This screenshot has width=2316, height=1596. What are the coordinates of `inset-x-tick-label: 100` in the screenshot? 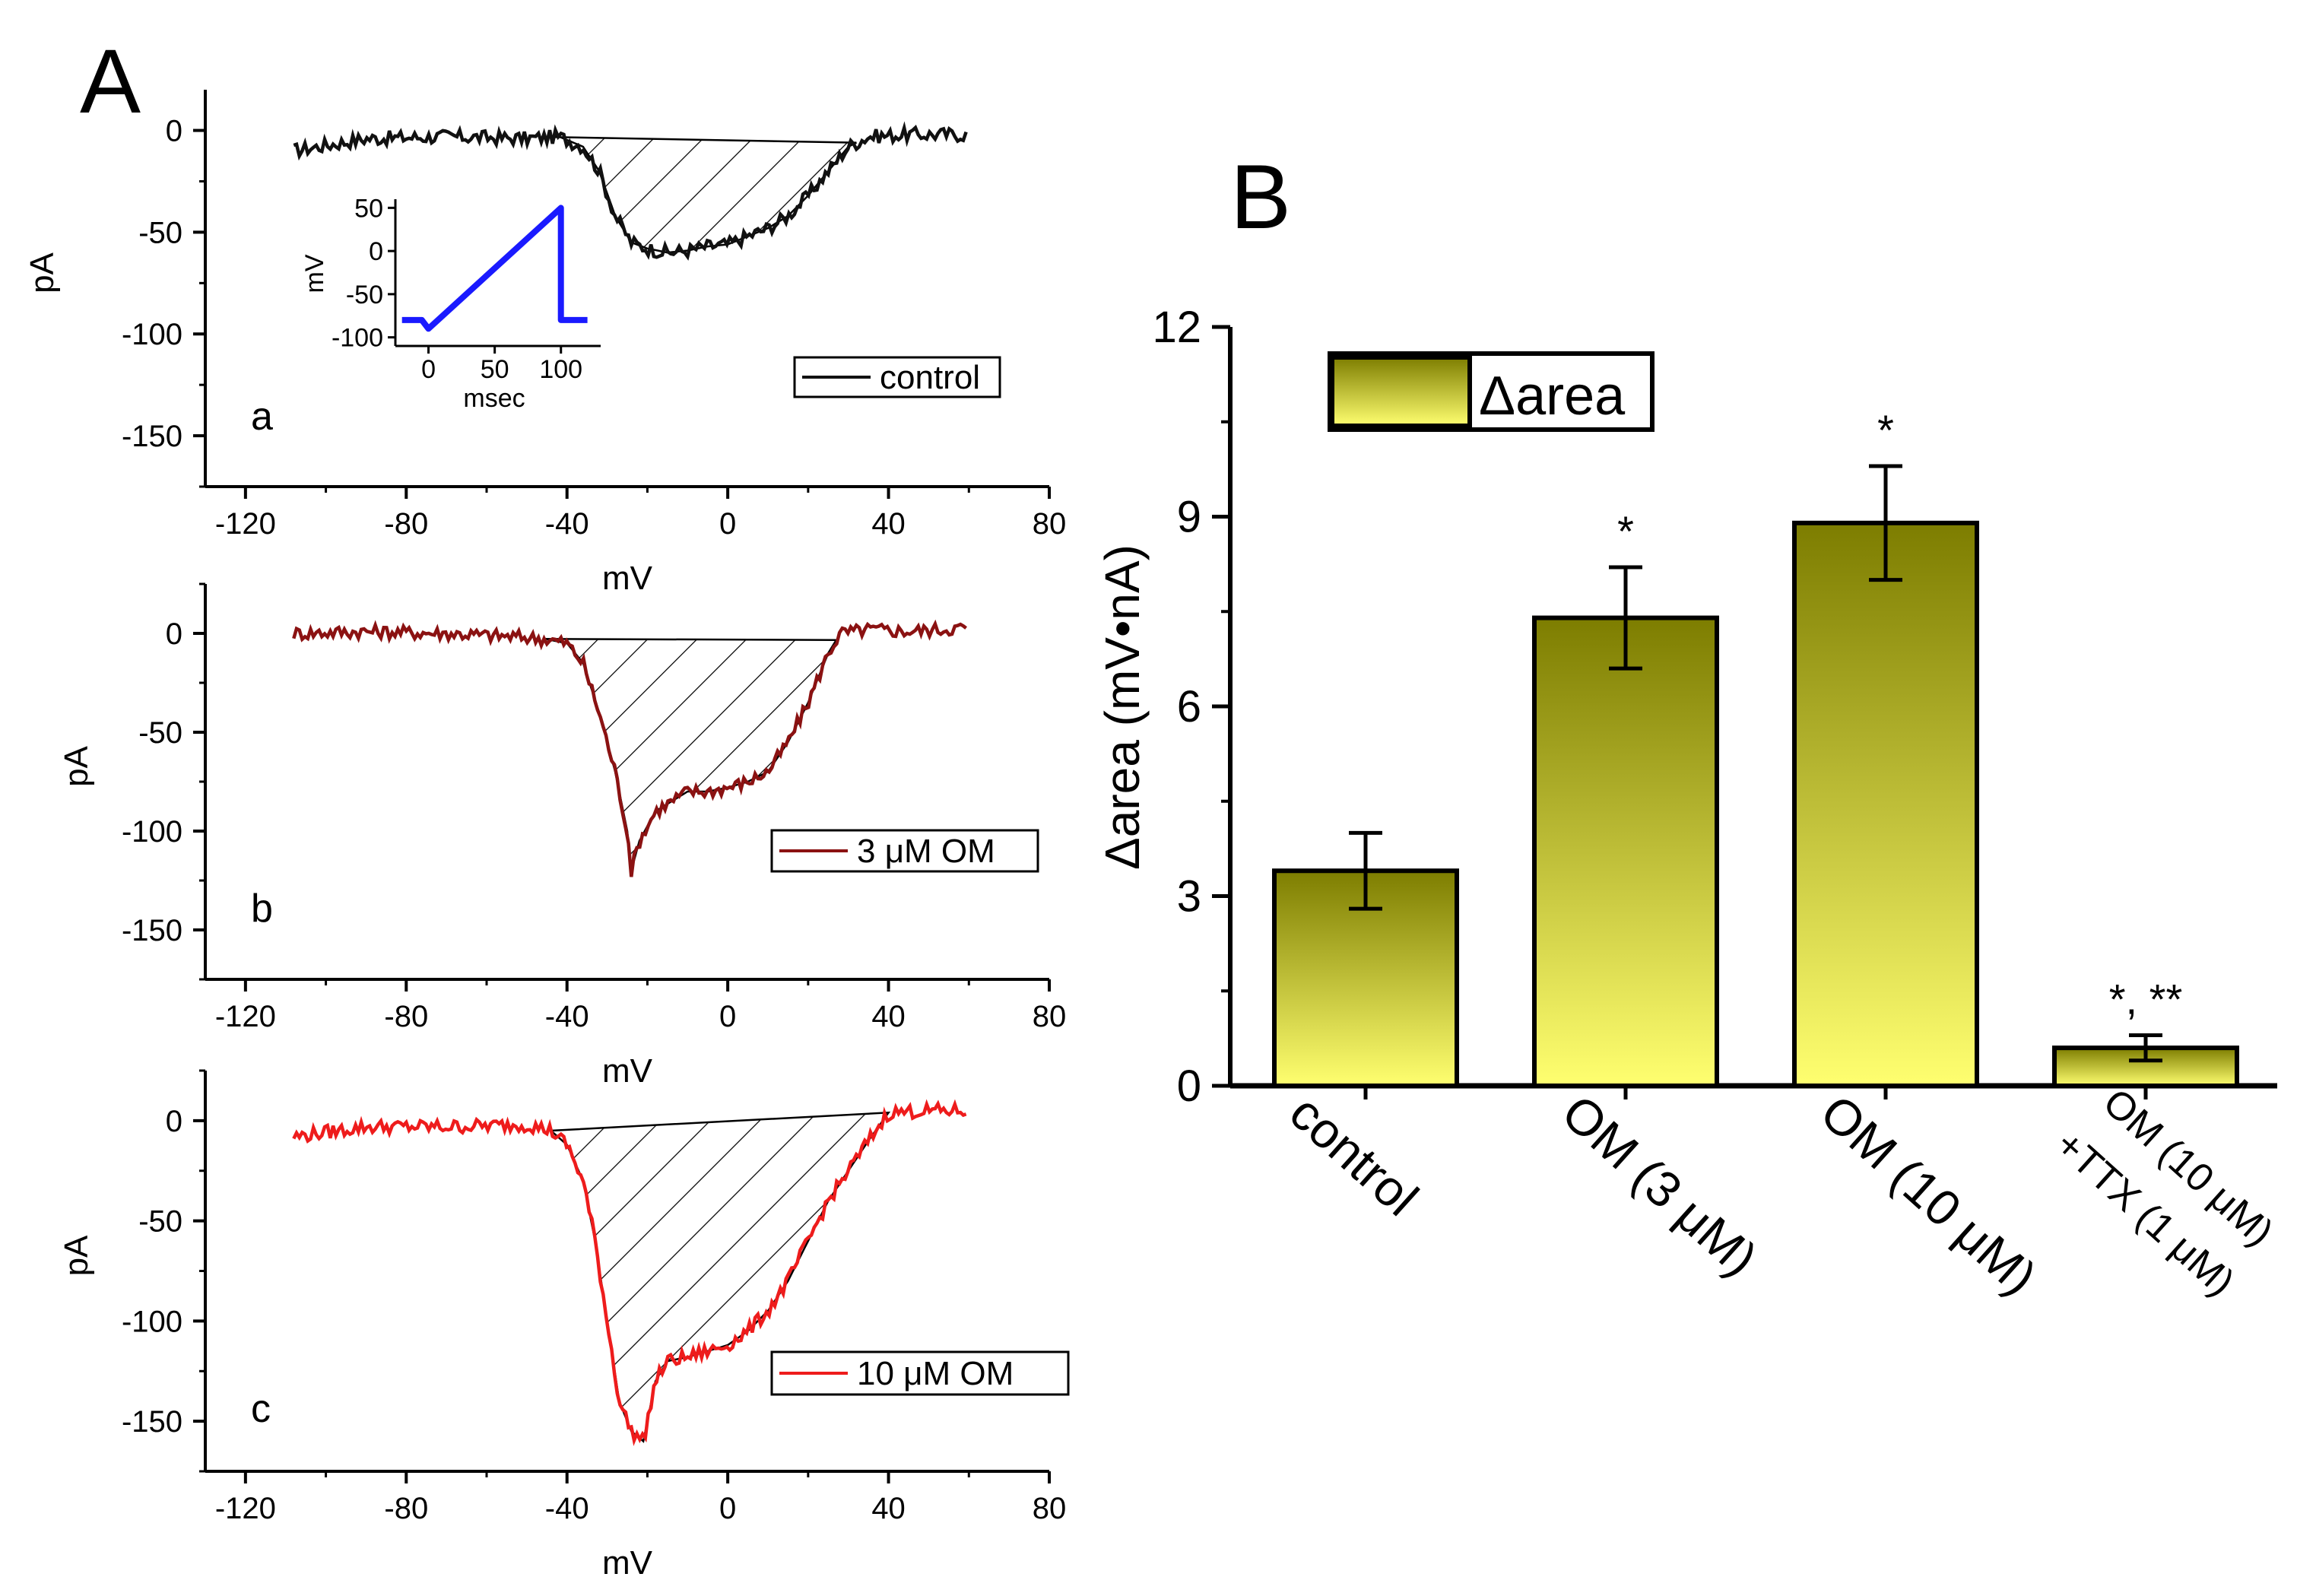 It's located at (561, 370).